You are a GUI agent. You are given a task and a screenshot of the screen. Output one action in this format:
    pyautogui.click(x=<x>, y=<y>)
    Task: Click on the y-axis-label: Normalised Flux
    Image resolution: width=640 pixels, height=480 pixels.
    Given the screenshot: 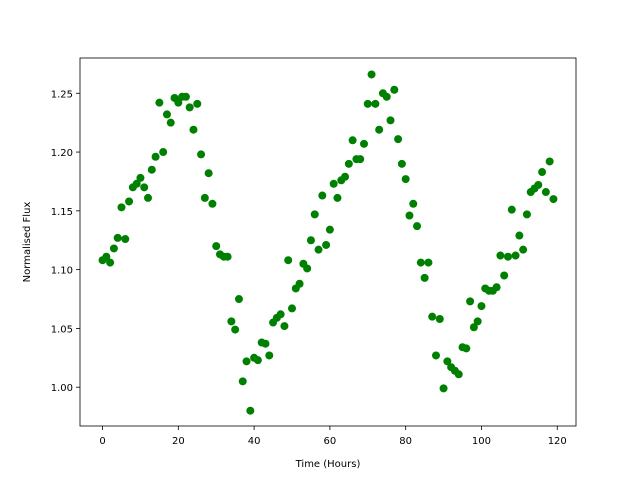 What is the action you would take?
    pyautogui.click(x=27, y=242)
    